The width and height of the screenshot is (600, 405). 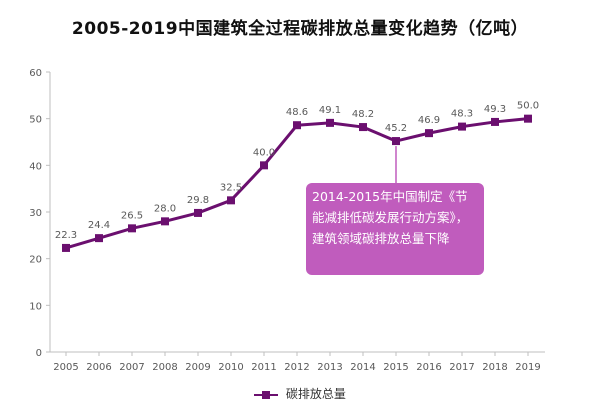 What do you see at coordinates (263, 367) in the screenshot?
I see `x-tick-label: 2011` at bounding box center [263, 367].